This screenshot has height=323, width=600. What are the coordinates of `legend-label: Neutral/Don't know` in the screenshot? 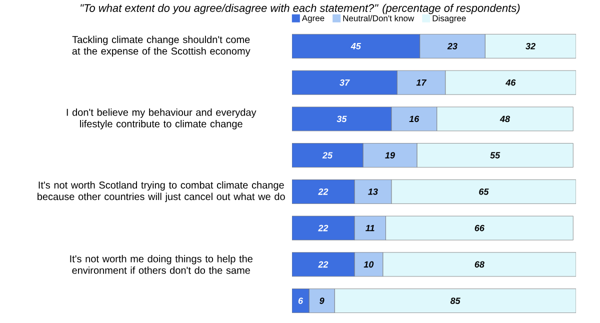 It's located at (378, 18).